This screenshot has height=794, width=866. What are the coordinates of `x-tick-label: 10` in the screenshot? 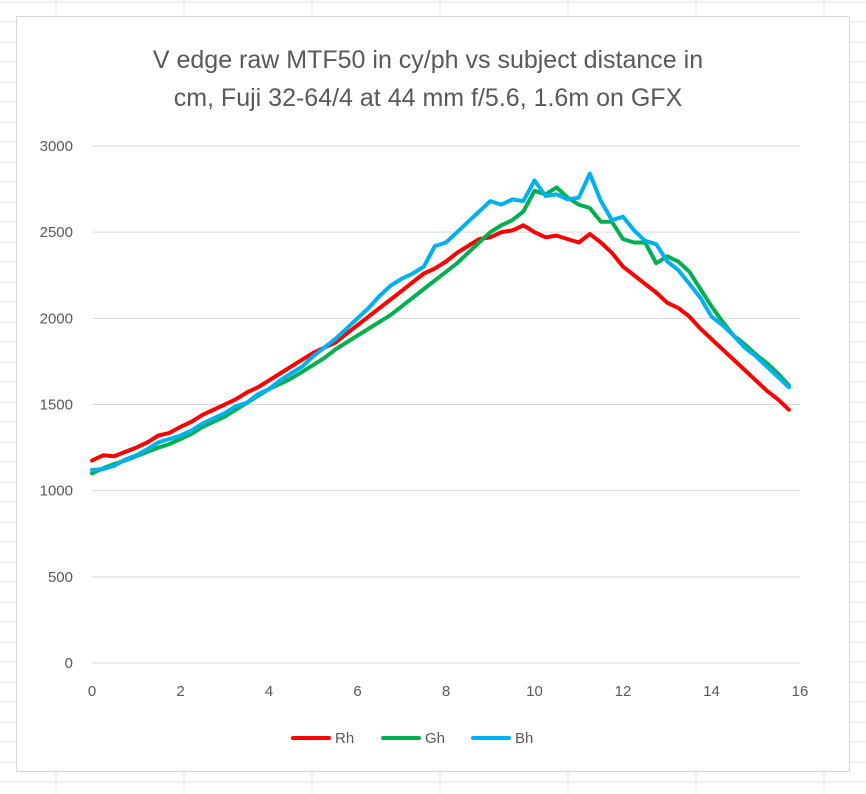 It's located at (534, 691).